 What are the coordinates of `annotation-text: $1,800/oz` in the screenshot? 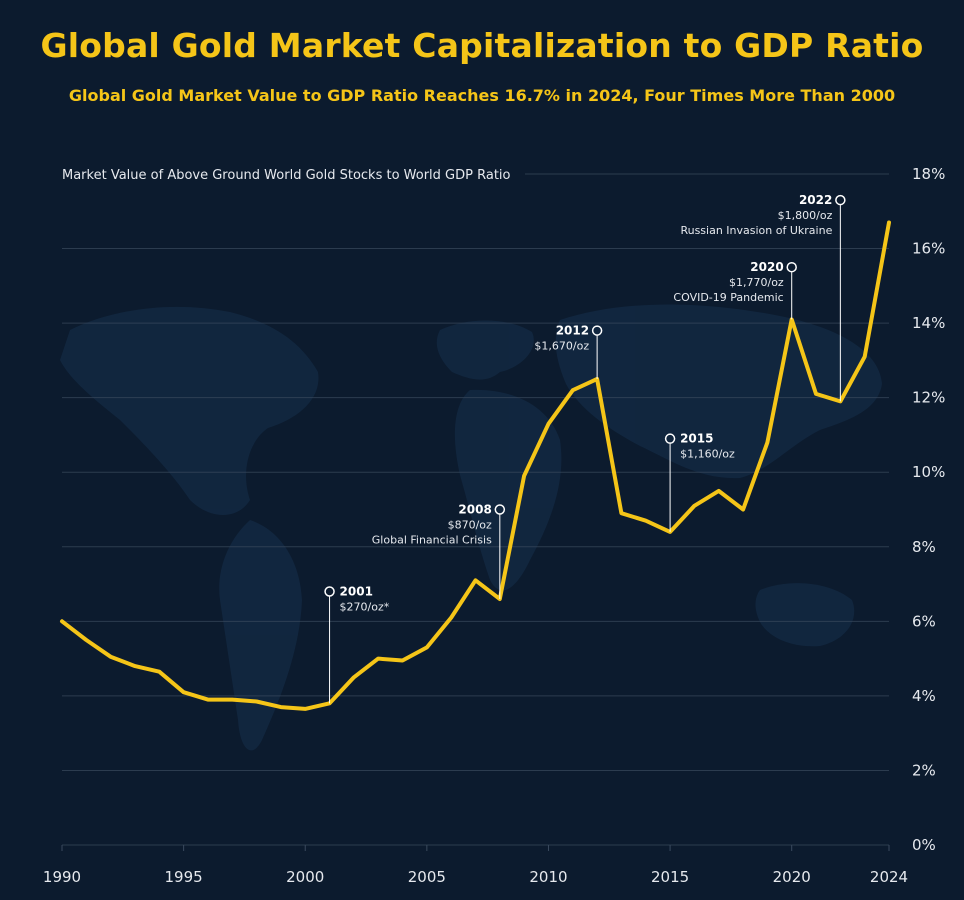 It's located at (805, 215).